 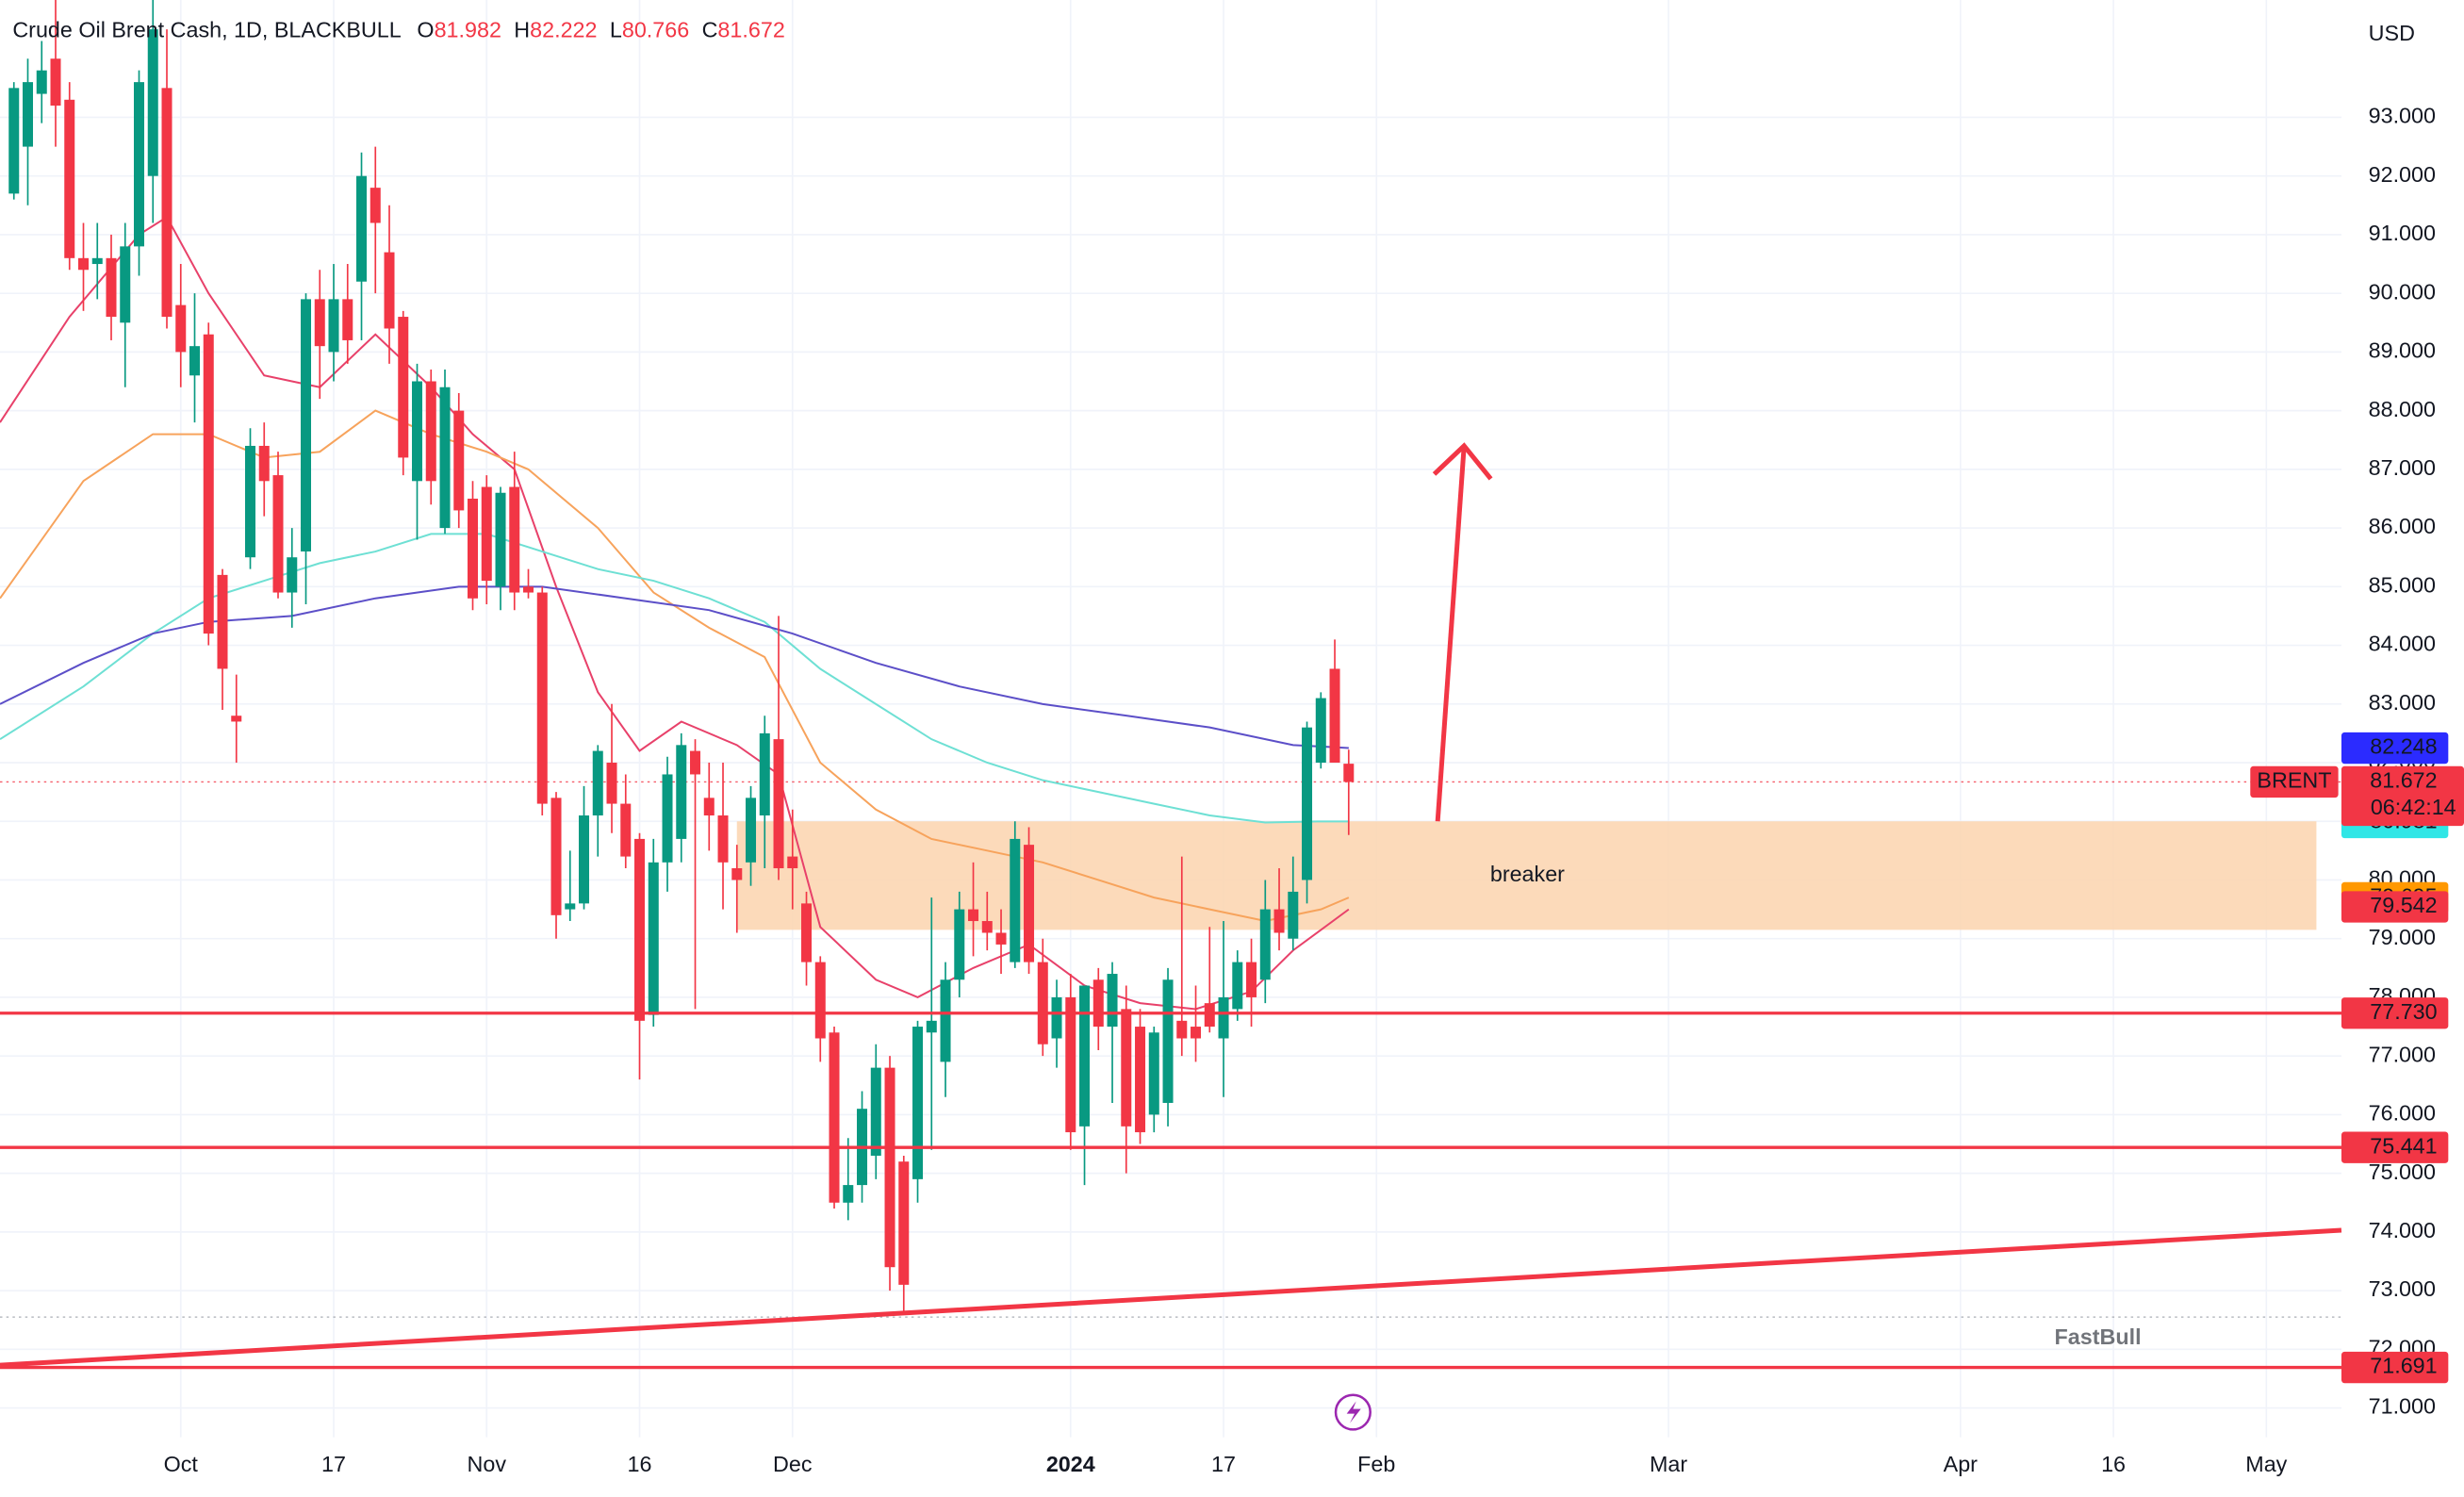 I want to click on ohlc-value: 81.672, so click(x=750, y=29).